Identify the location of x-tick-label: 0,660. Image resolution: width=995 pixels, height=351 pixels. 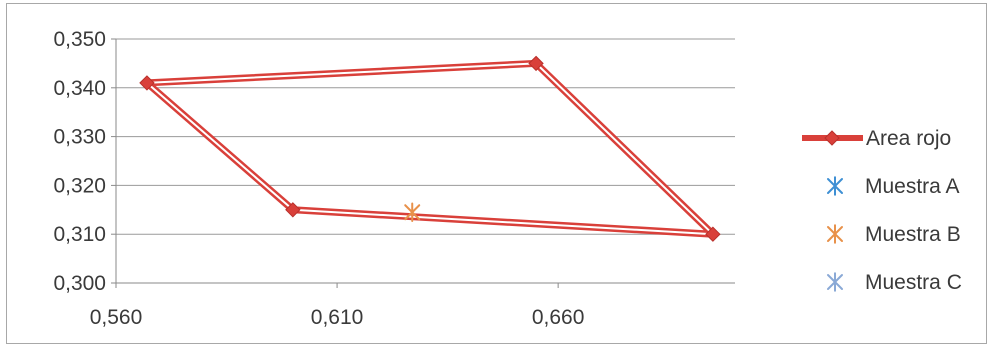
(558, 317).